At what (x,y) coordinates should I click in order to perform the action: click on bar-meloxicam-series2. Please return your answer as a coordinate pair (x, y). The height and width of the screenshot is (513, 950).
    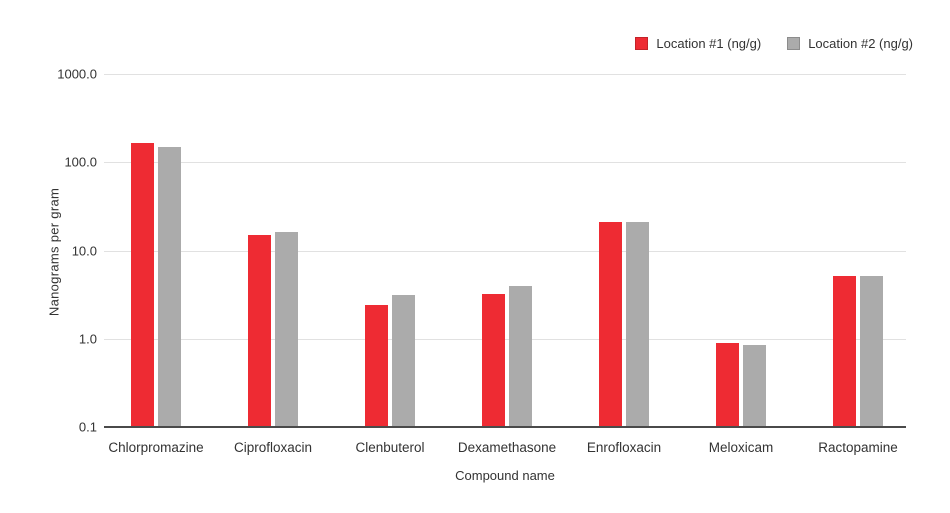
    Looking at the image, I should click on (754, 385).